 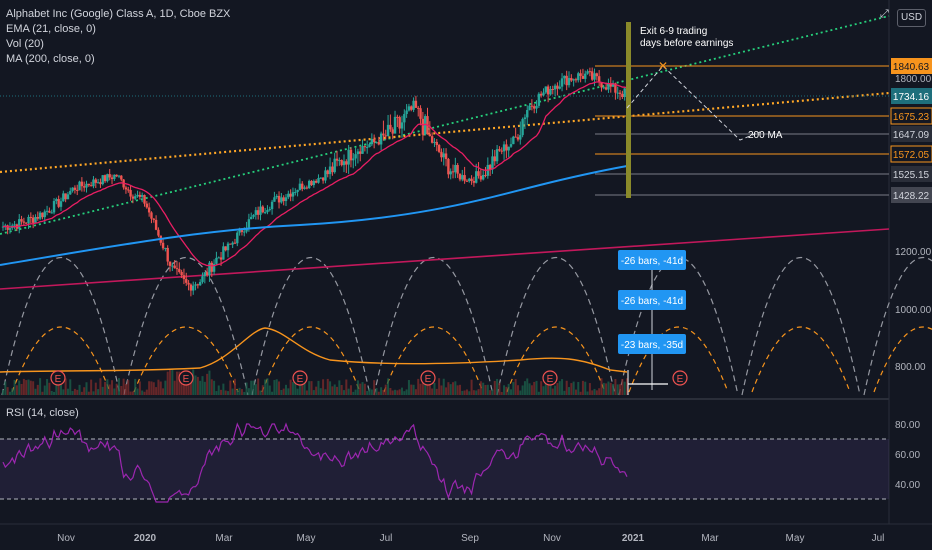 I want to click on rsi-band, so click(x=444, y=469).